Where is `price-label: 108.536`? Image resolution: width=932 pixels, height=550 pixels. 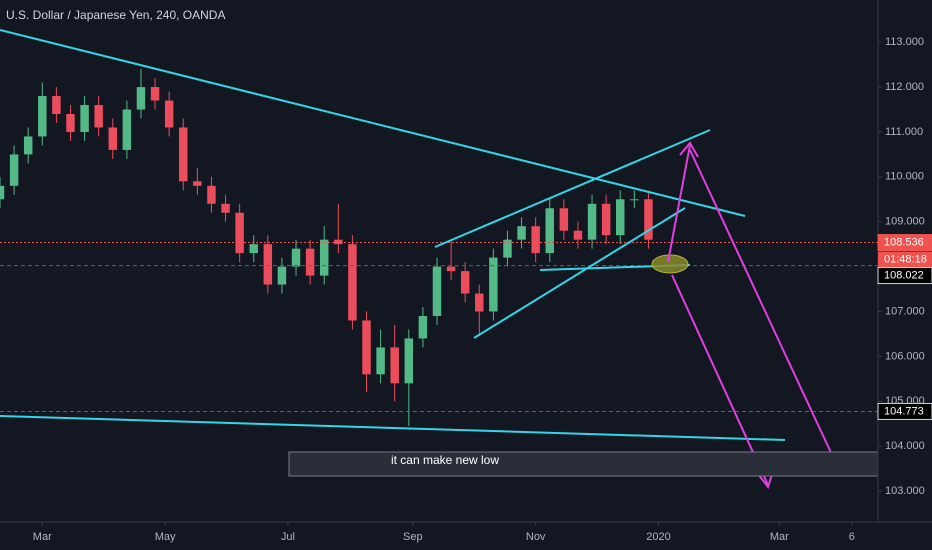
price-label: 108.536 is located at coordinates (904, 242).